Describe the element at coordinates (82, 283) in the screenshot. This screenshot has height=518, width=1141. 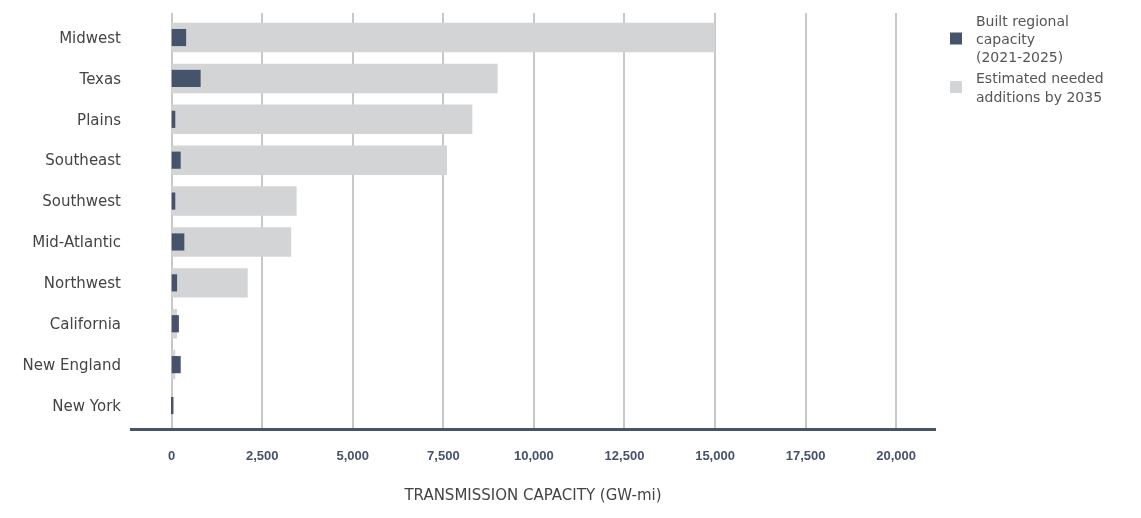
I see `y-tick-label: Northwest` at that location.